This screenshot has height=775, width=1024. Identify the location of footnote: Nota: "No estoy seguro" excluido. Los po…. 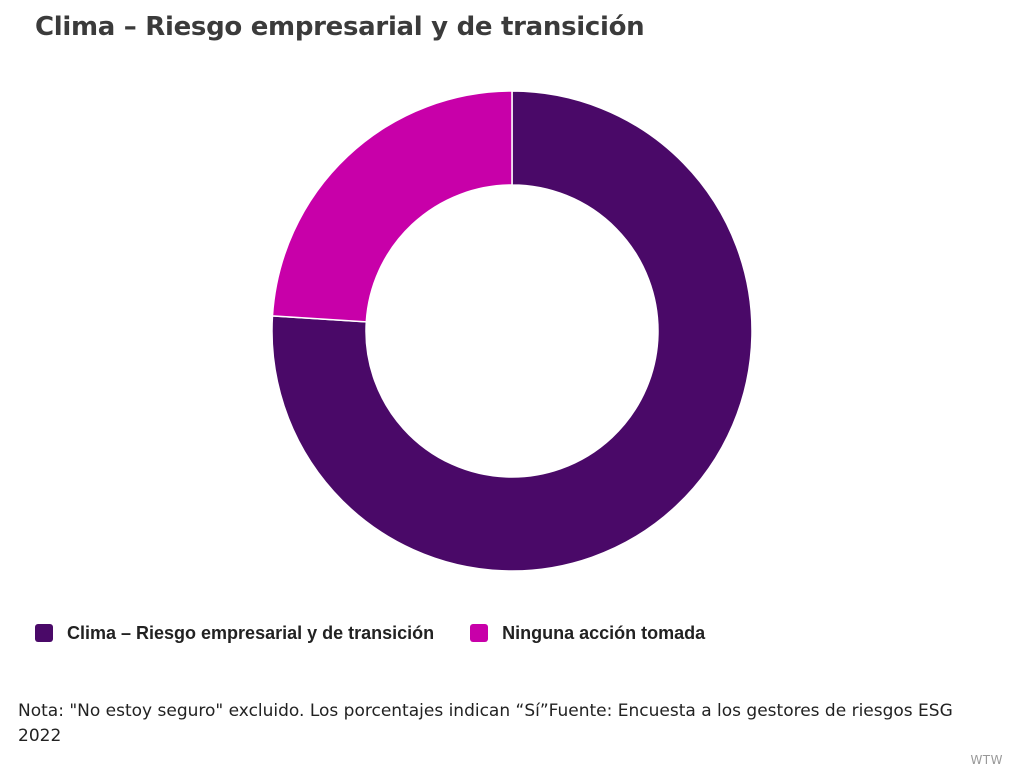
(485, 723).